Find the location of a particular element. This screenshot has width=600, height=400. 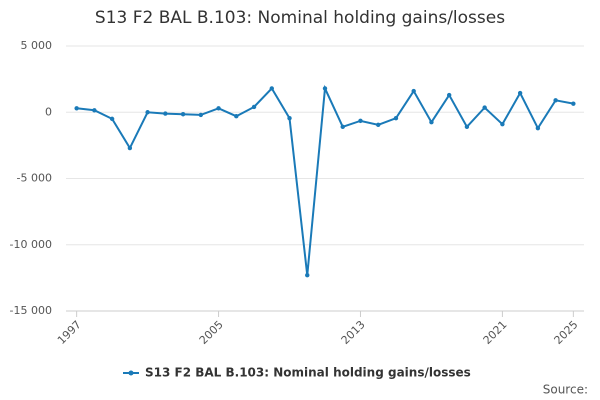

x-tick-label: 2005 is located at coordinates (211, 332).